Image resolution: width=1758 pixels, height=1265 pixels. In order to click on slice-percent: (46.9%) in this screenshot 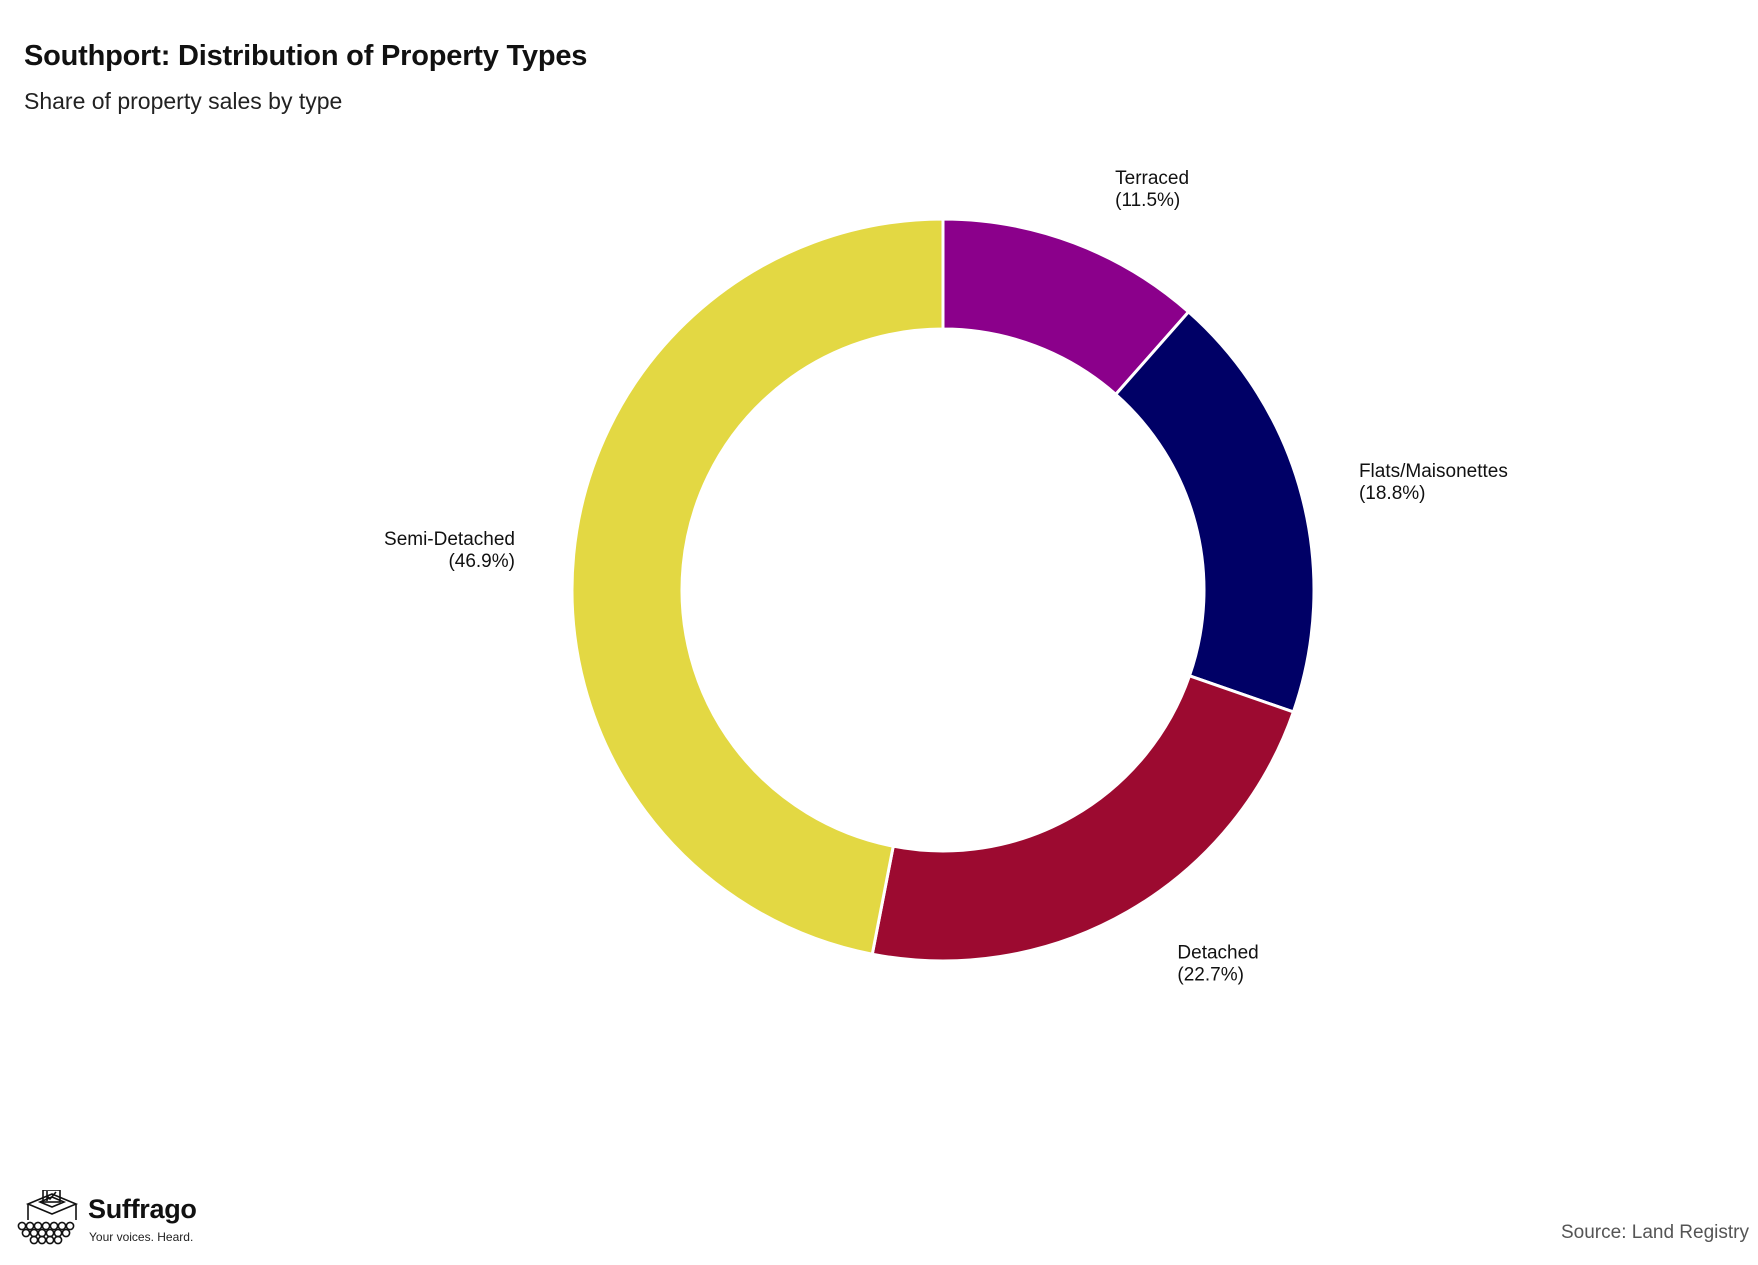, I will do `click(481, 561)`.